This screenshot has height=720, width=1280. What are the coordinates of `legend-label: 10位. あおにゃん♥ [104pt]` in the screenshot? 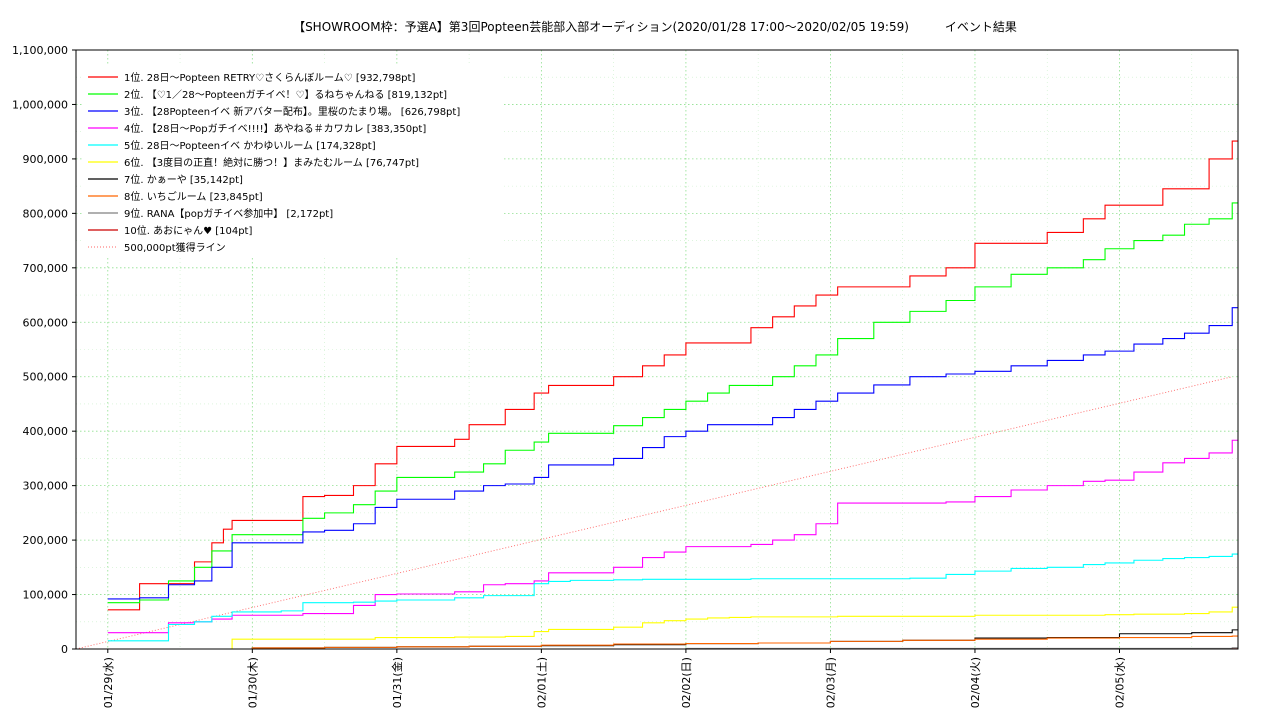 It's located at (188, 230).